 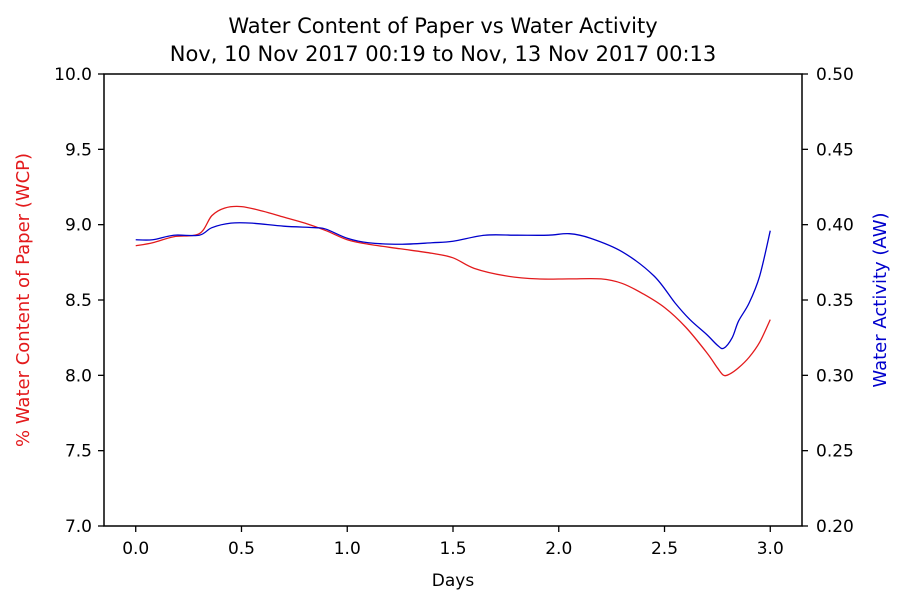 I want to click on right-axis-label: Water Activity (AW), so click(x=880, y=299).